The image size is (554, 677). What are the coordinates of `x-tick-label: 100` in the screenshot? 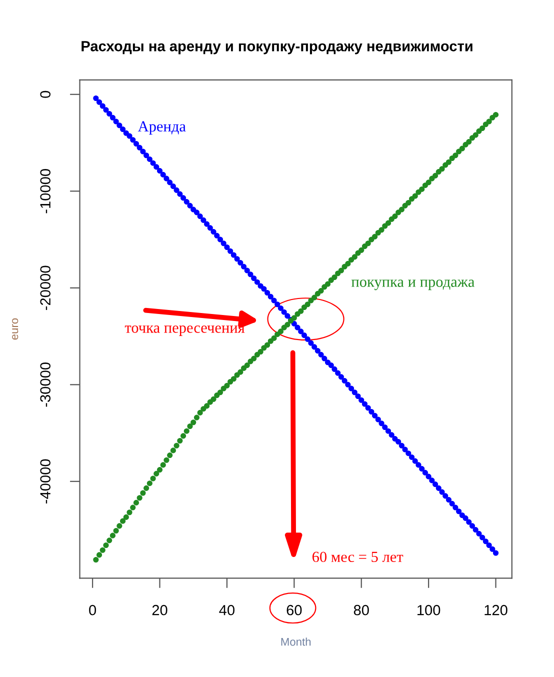 It's located at (429, 610).